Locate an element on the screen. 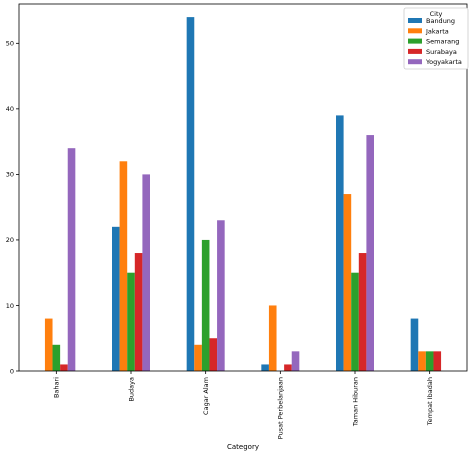  x-tick-label: Cagar Alam is located at coordinates (206, 396).